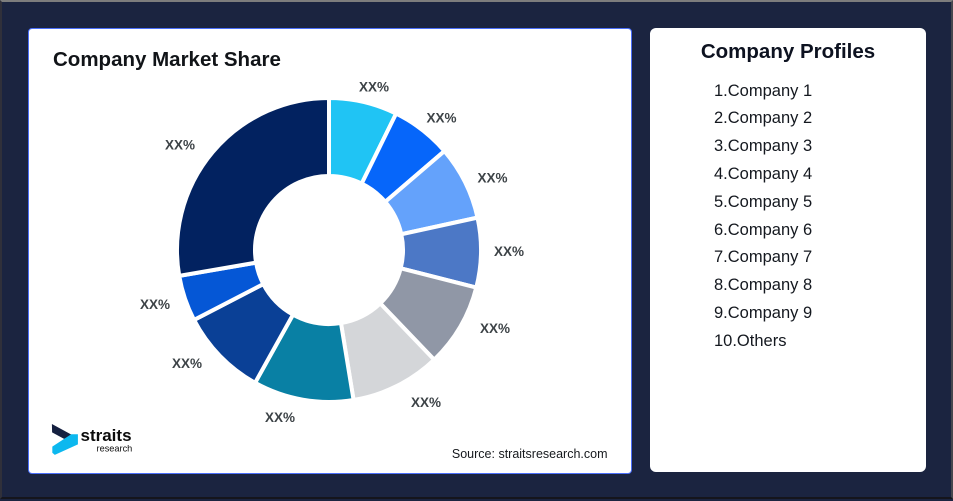  I want to click on svg-text: research, so click(115, 449).